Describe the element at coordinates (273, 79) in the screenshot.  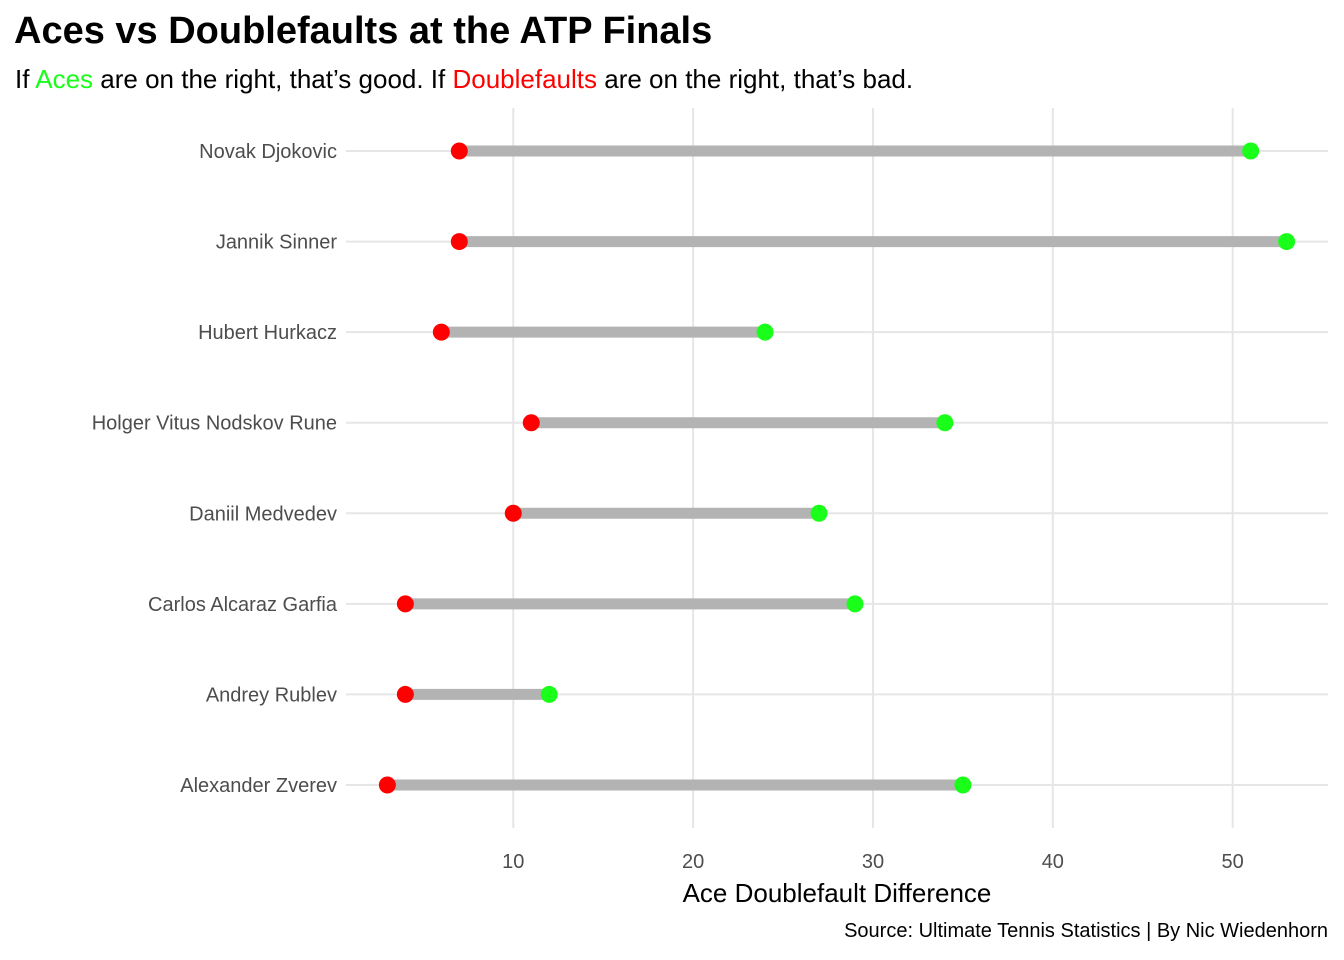
I see `subtitle-text-2: are on the right, that’s good. If` at that location.